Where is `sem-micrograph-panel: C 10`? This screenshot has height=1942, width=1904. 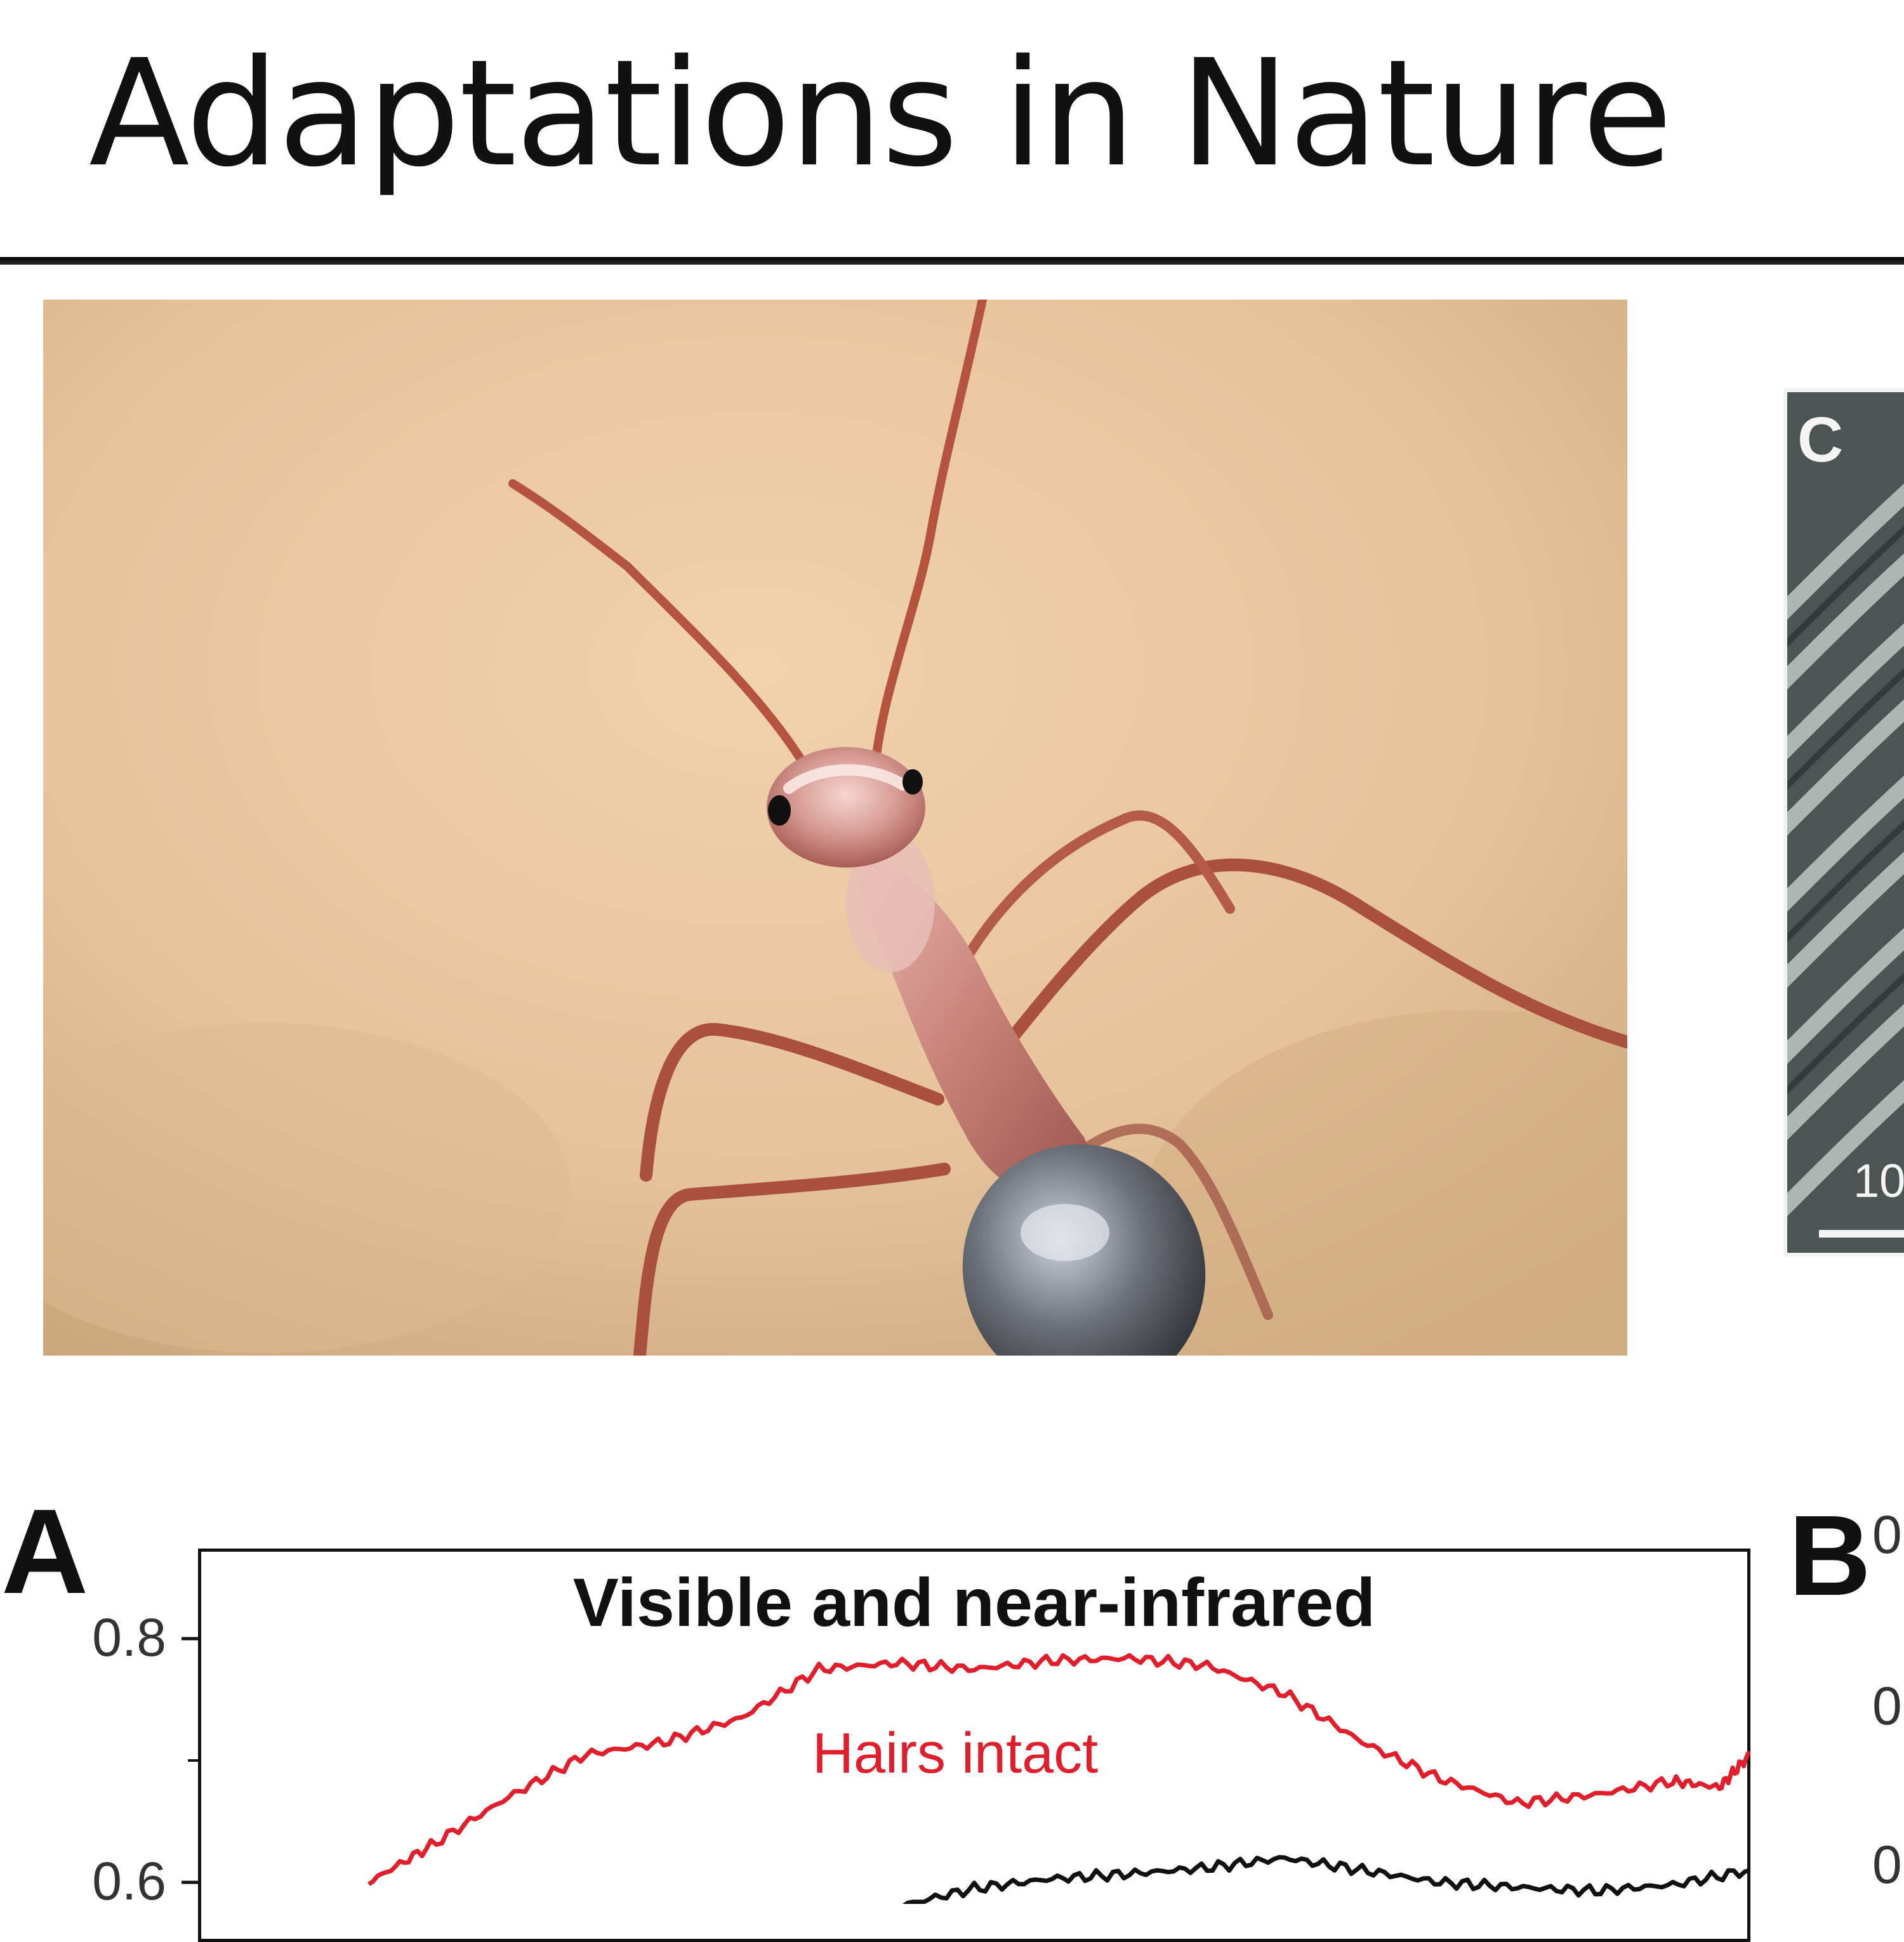 sem-micrograph-panel: C 10 is located at coordinates (1844, 822).